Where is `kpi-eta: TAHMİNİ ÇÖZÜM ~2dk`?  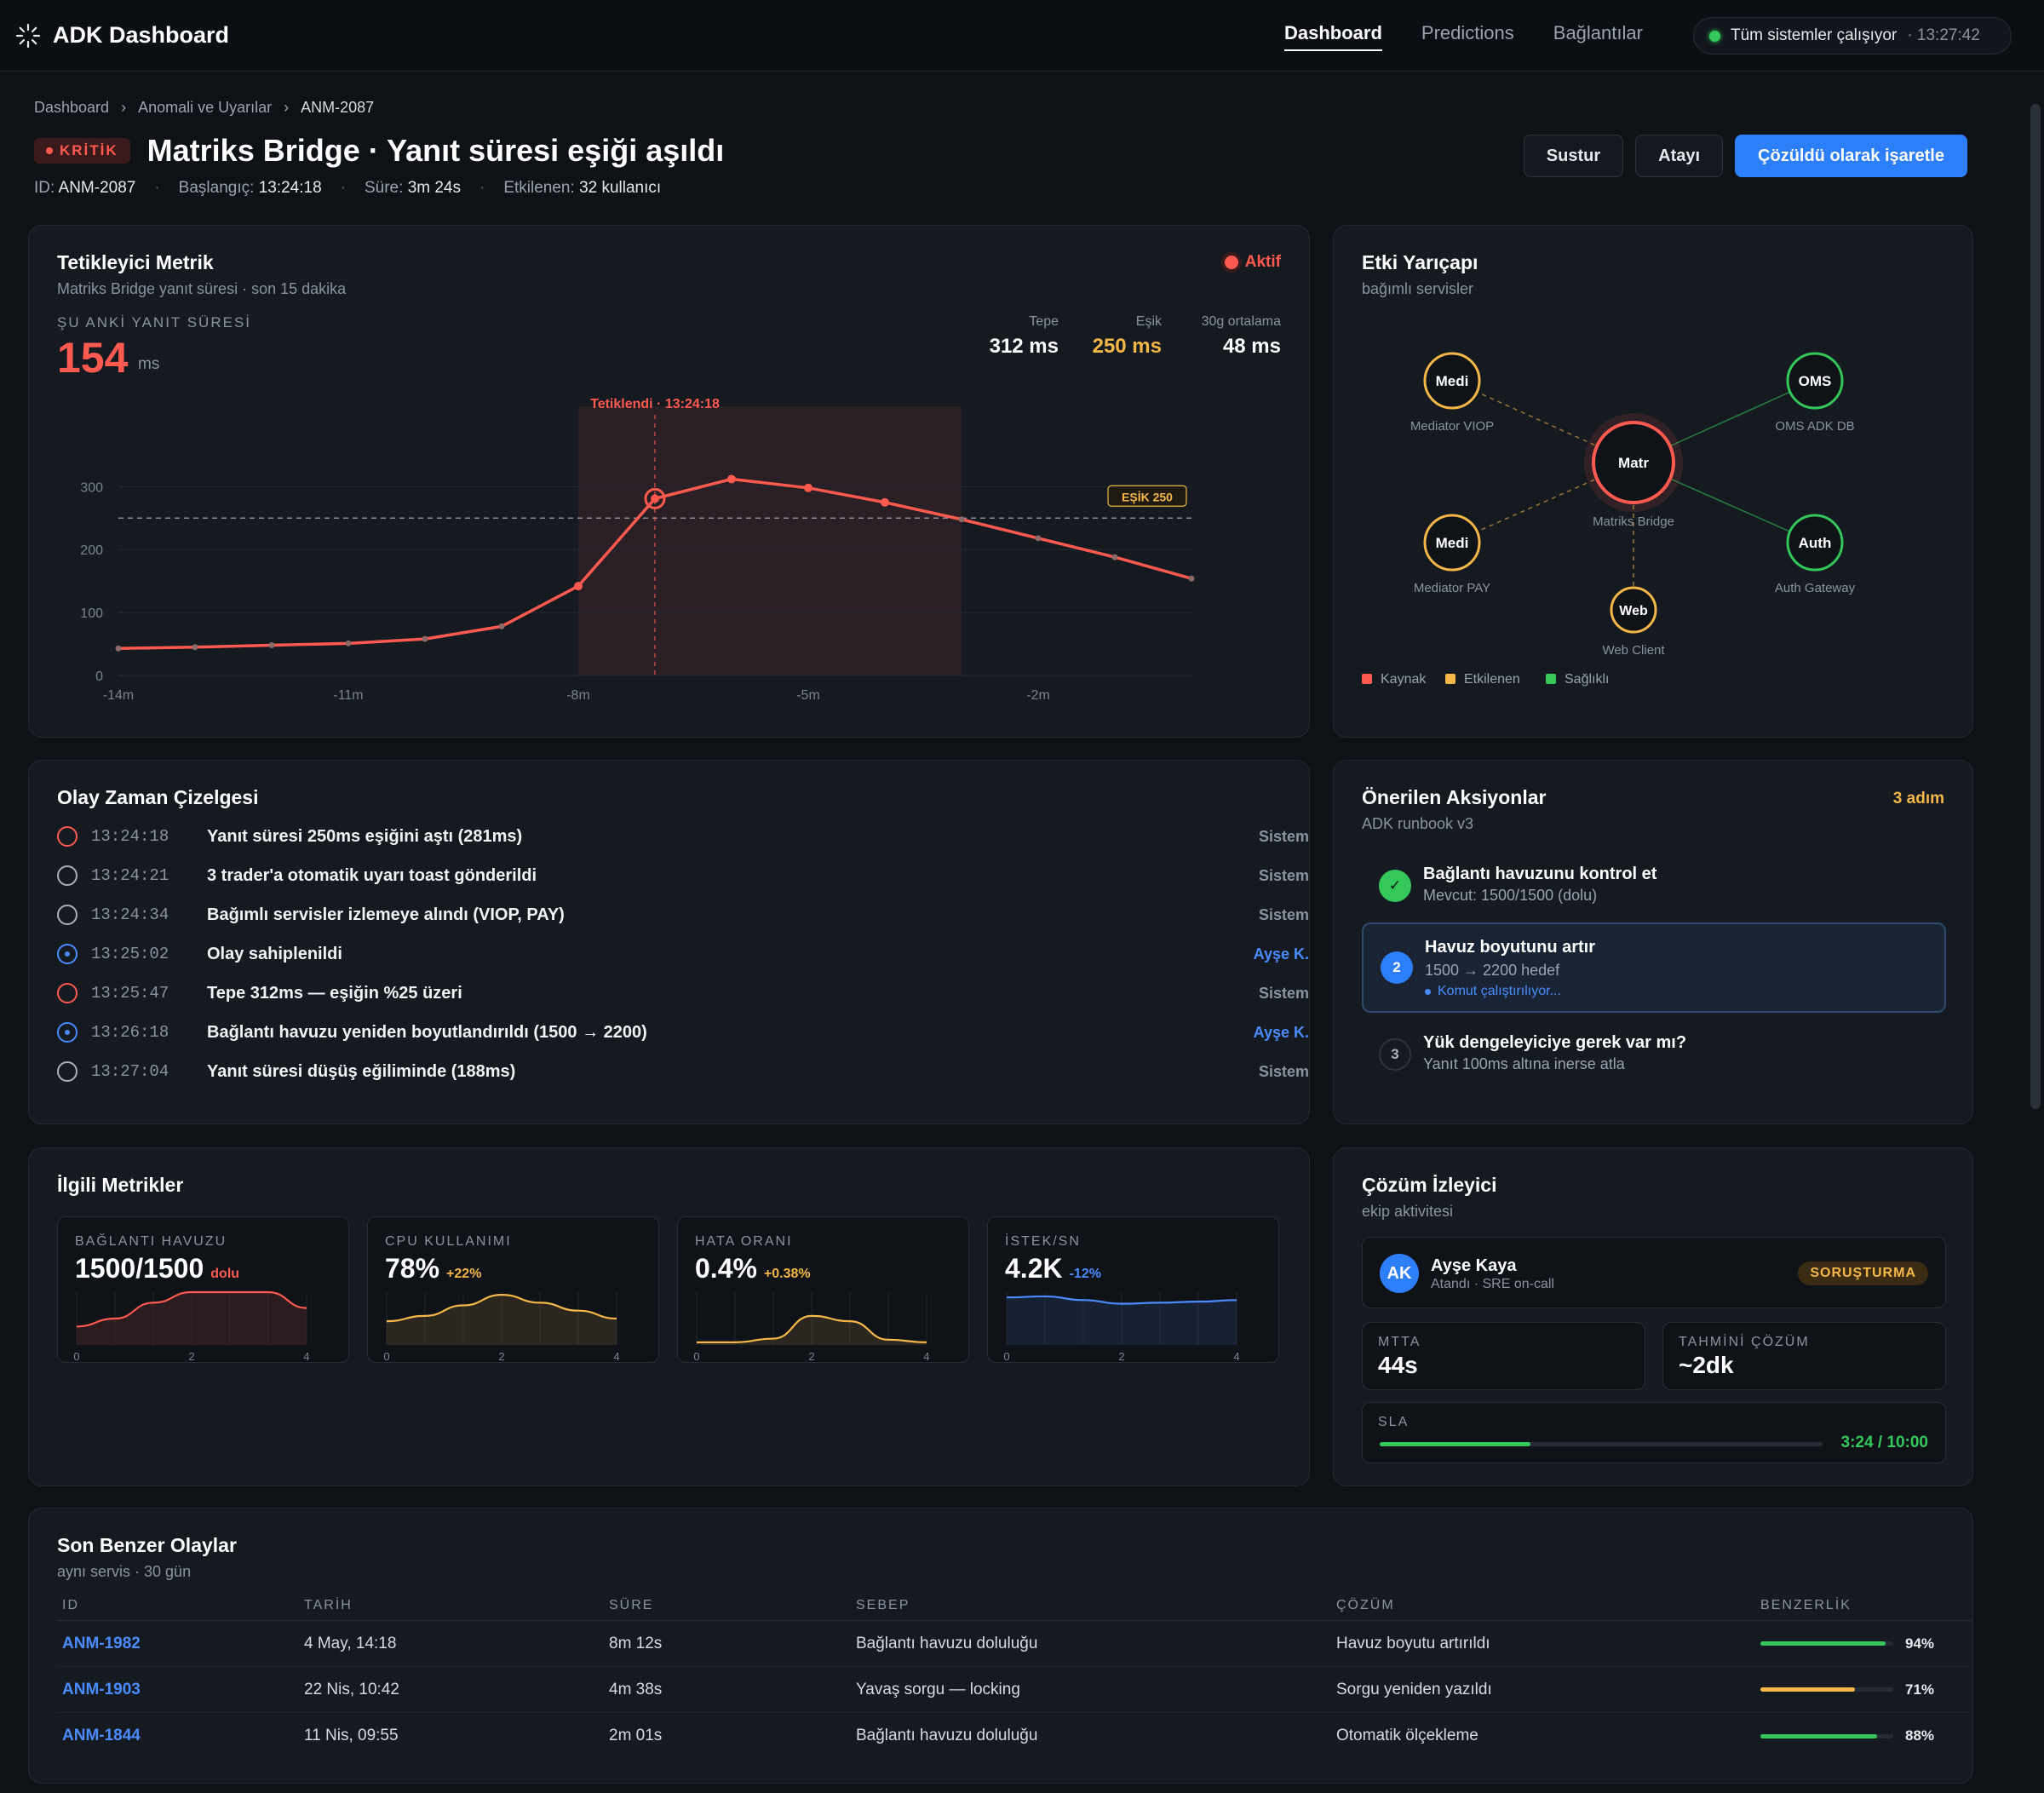
kpi-eta: TAHMİNİ ÇÖZÜM ~2dk is located at coordinates (1804, 1356).